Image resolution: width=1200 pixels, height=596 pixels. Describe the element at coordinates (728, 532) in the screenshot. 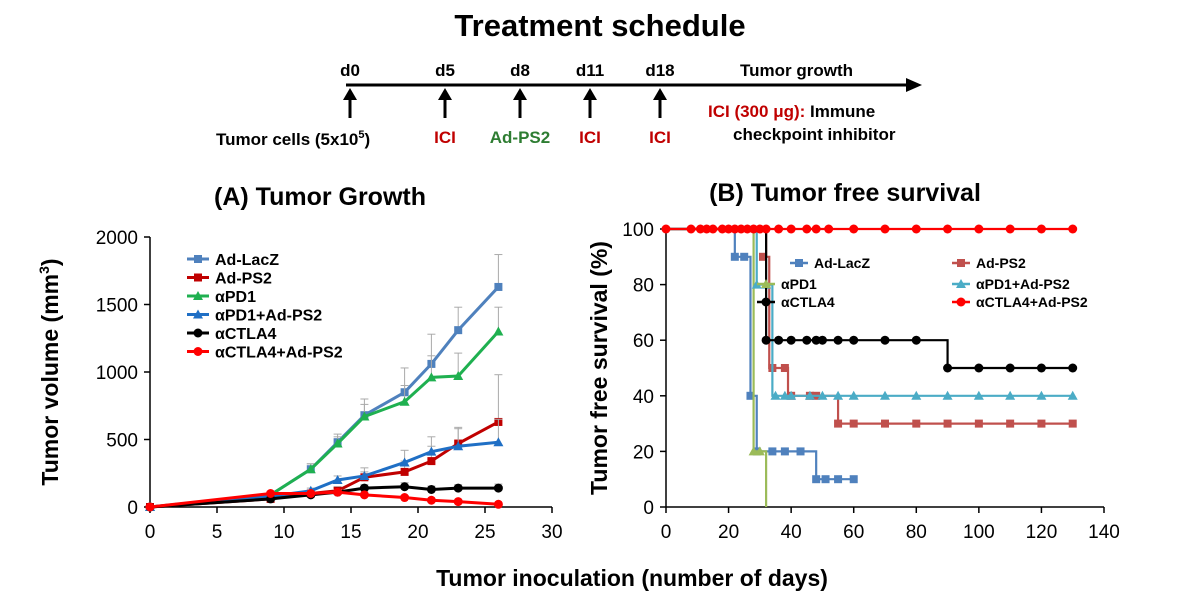

I see `x-tick-label: 20` at that location.